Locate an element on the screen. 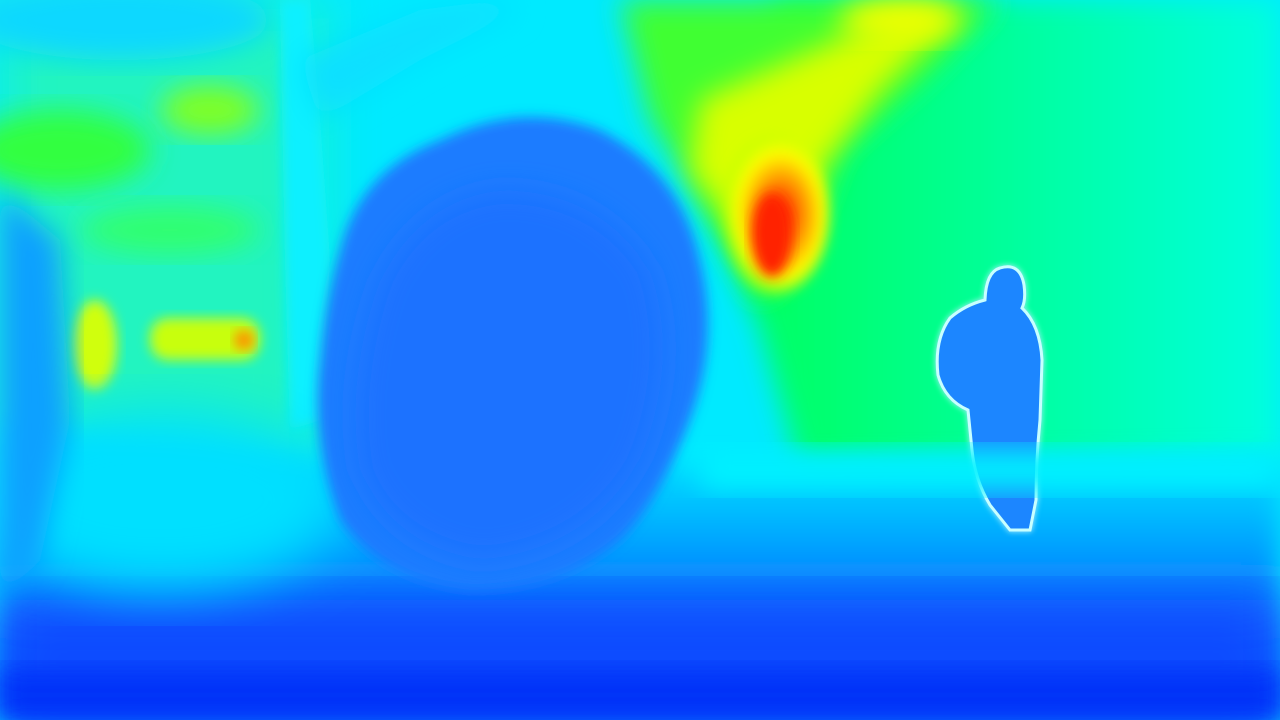 The width and height of the screenshot is (1280, 720). foliage-yellow-bar-left is located at coordinates (95, 345).